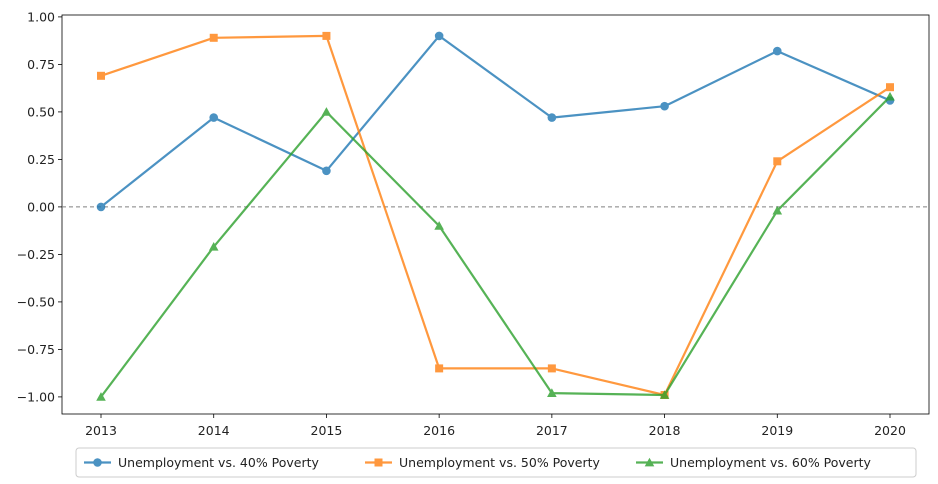 This screenshot has width=938, height=484. Describe the element at coordinates (36, 254) in the screenshot. I see `y-tick-label: −0.25` at that location.